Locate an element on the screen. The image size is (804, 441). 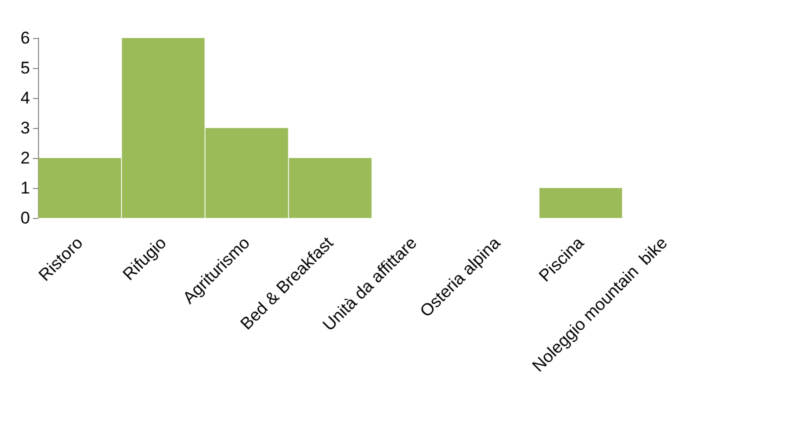
bar is located at coordinates (580, 203).